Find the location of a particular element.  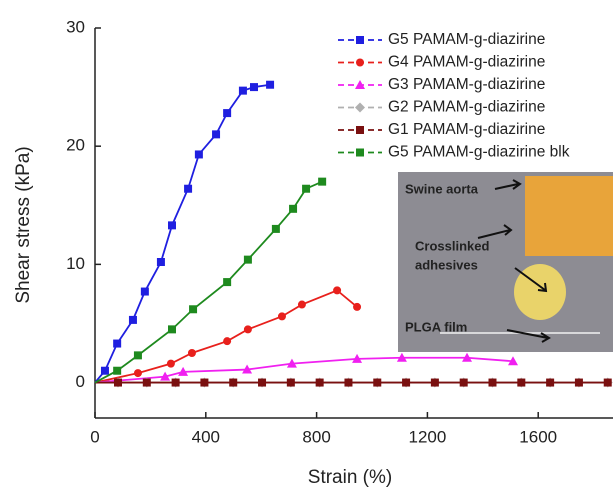

annotation: PLGA film is located at coordinates (436, 326).